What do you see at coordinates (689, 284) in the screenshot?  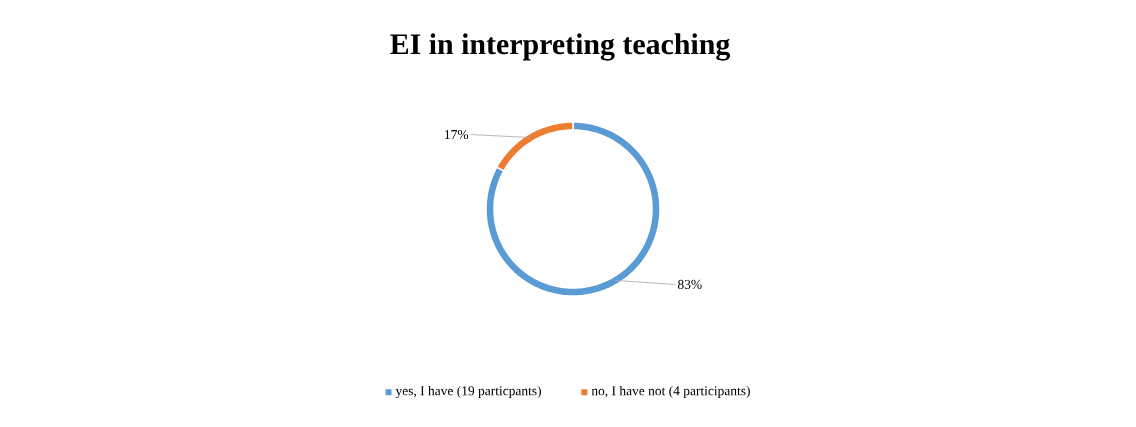 I see `data-label: 83%` at bounding box center [689, 284].